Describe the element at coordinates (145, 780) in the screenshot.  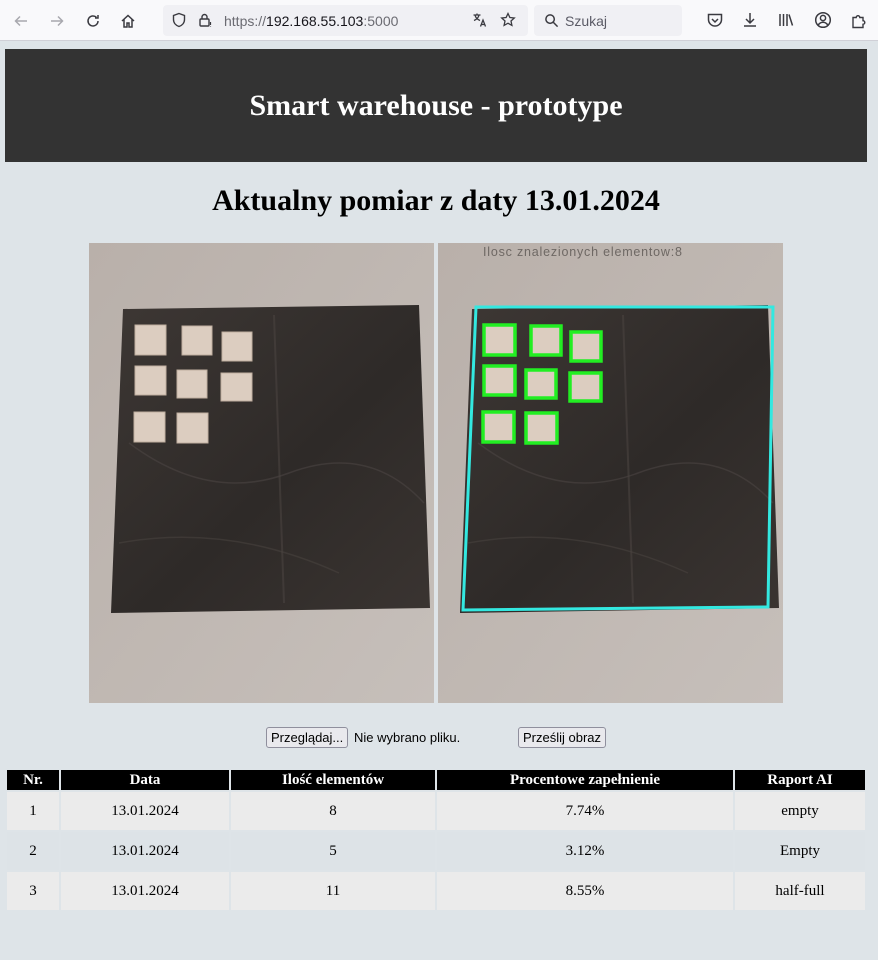
I see `column-header-date: Data` at that location.